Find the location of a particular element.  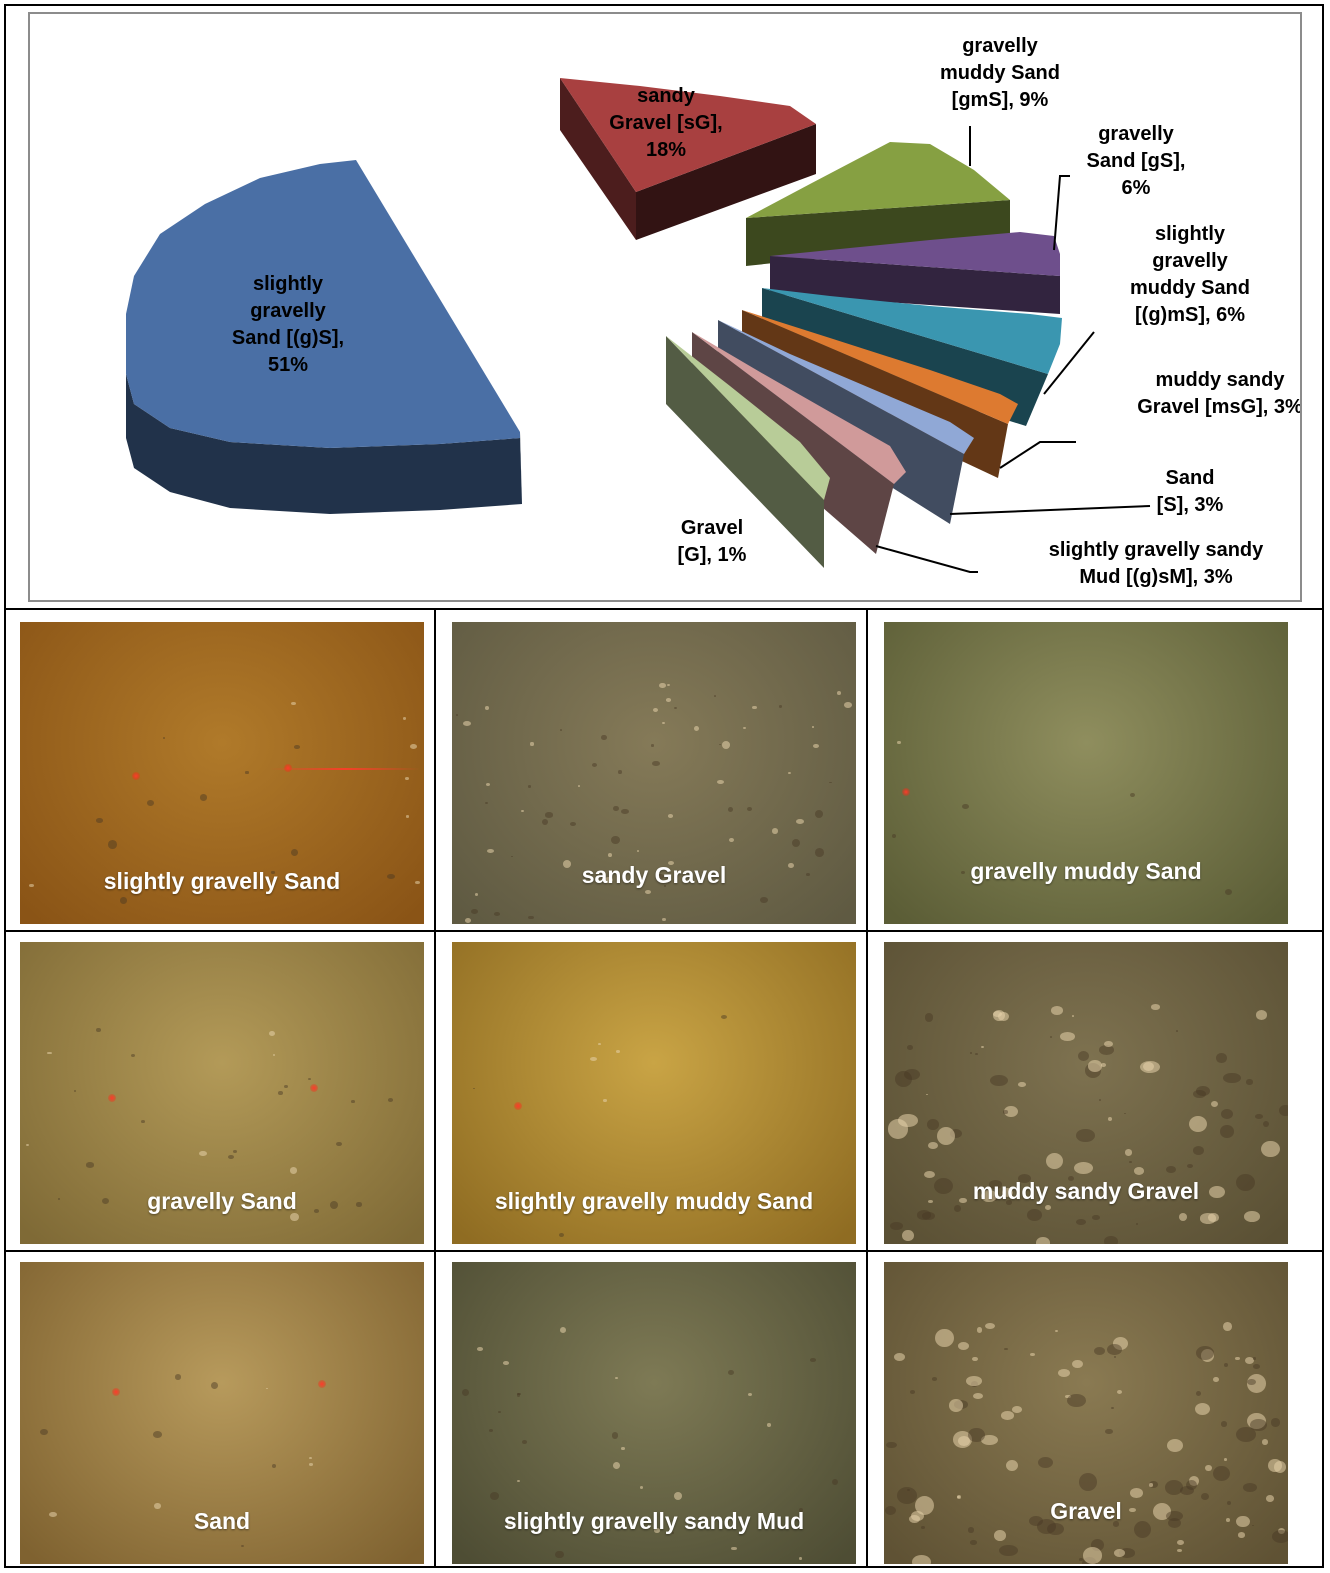

photo-caption: sandy Gravel is located at coordinates (654, 875).